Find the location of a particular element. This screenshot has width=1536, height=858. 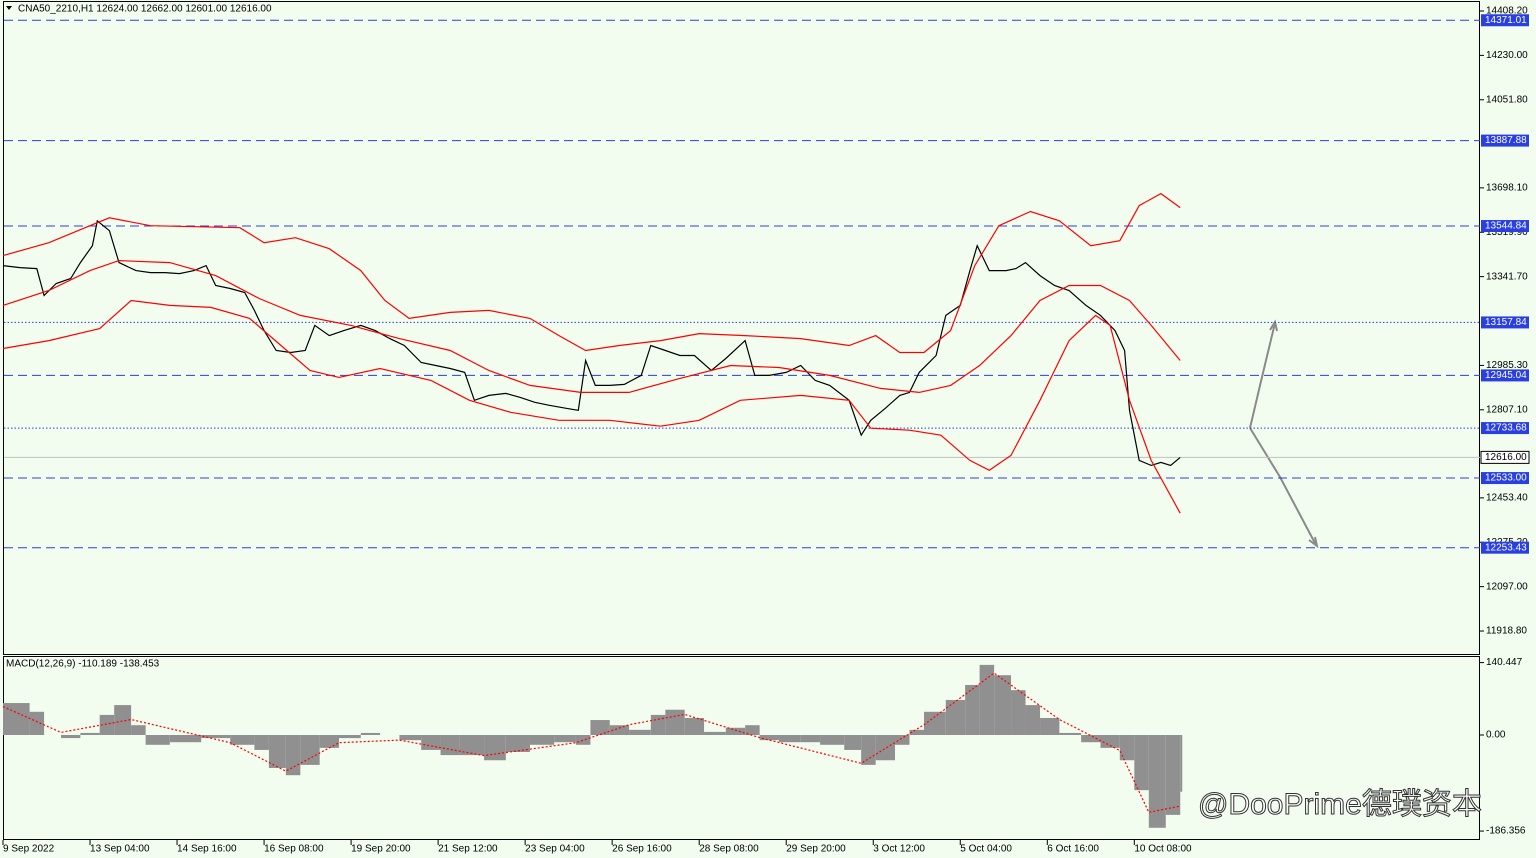

y-tick-label: 13698.10 is located at coordinates (1507, 187).